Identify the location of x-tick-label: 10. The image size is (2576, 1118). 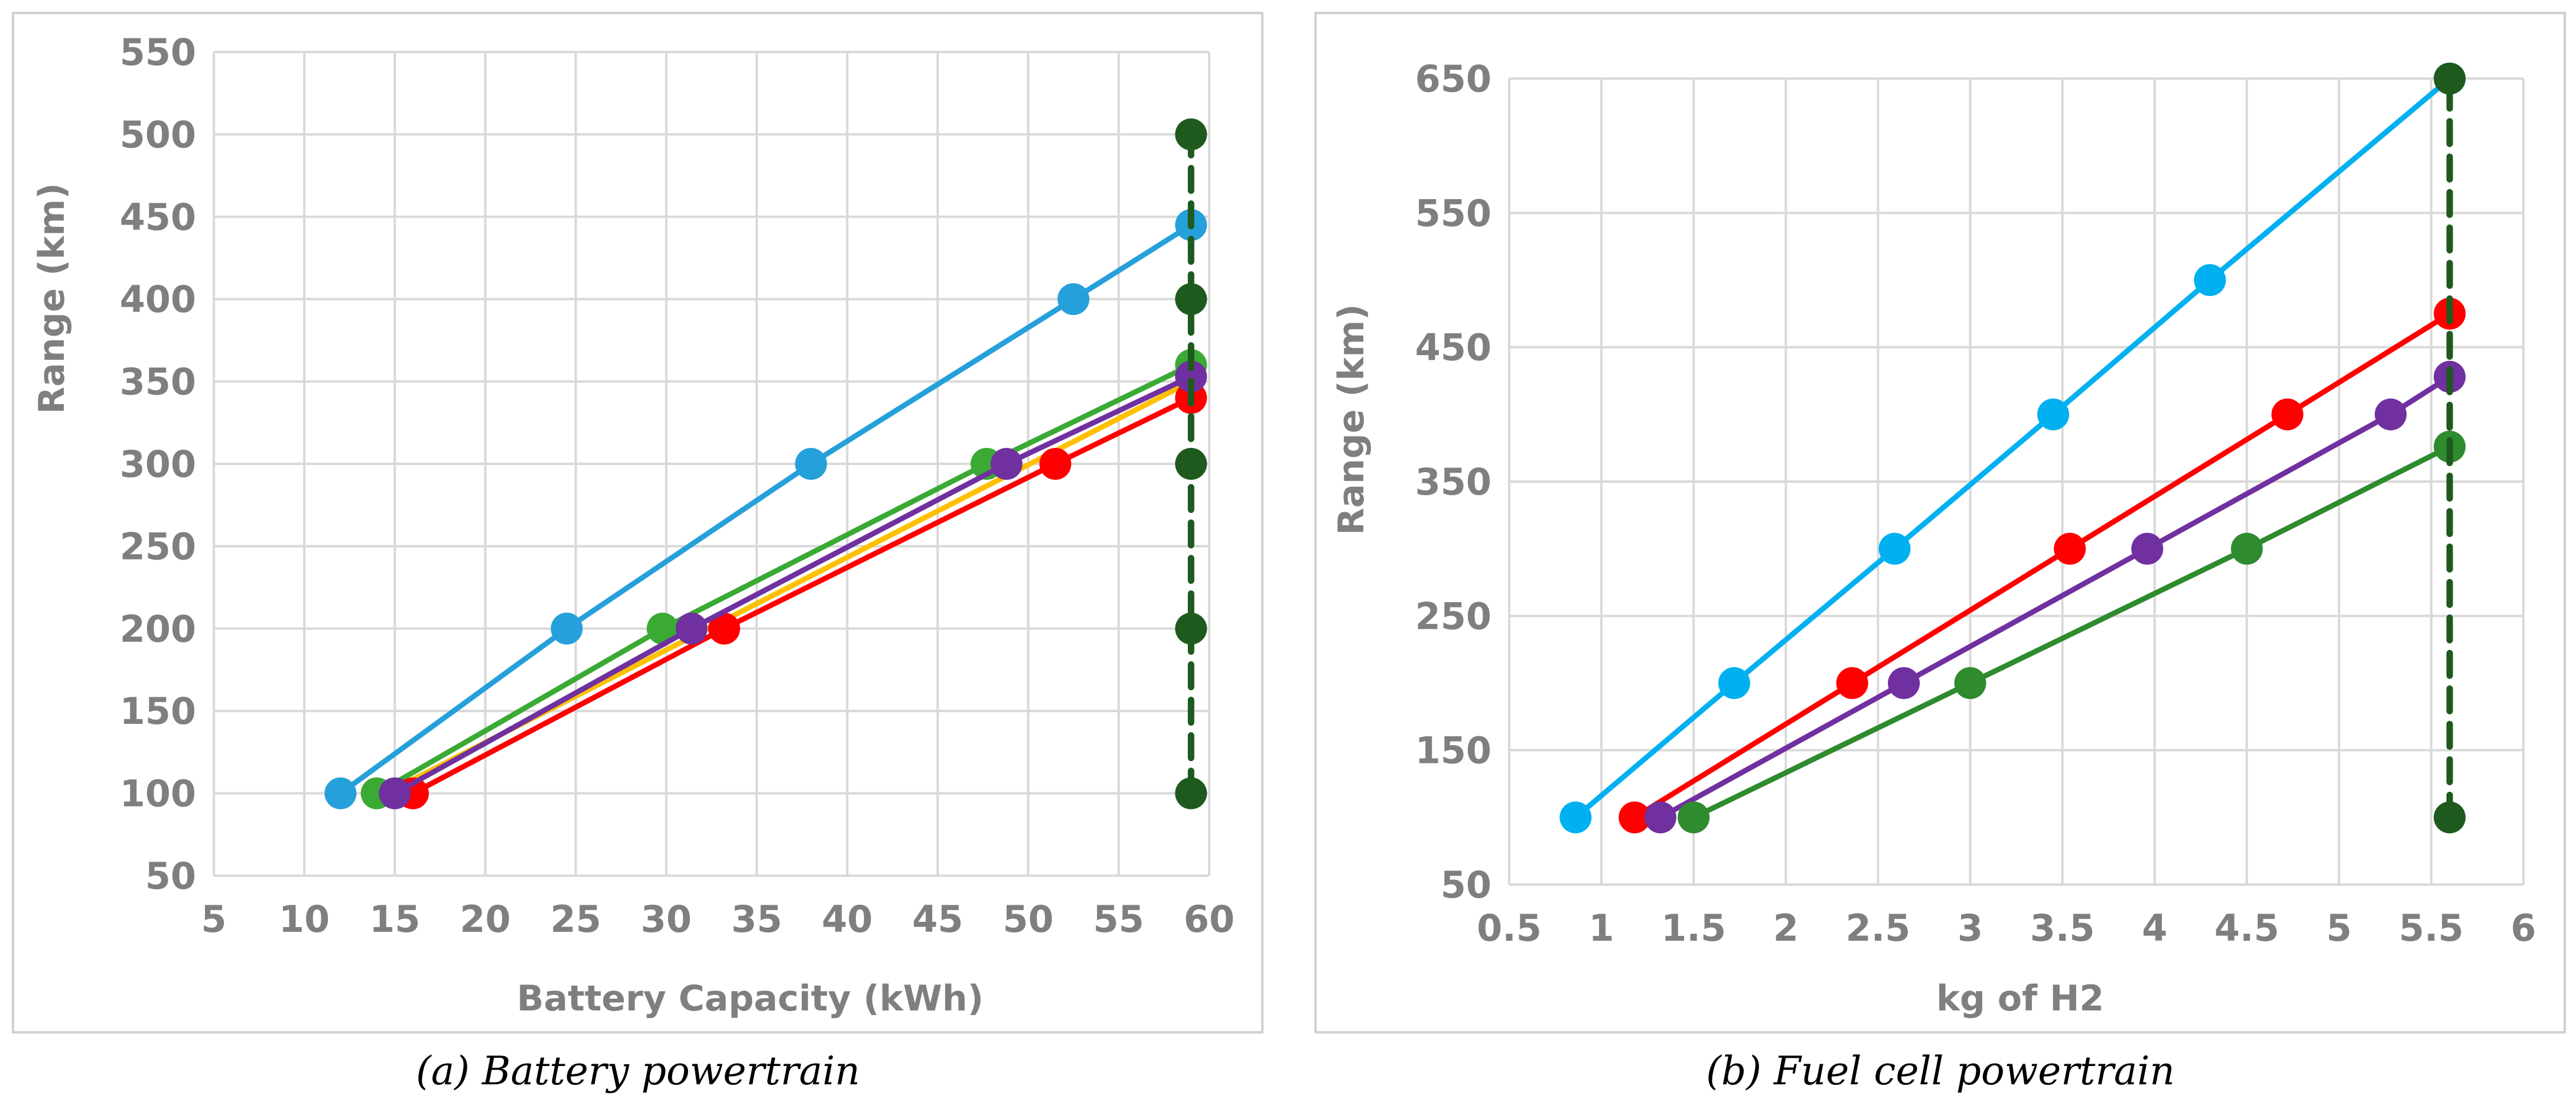
(304, 920).